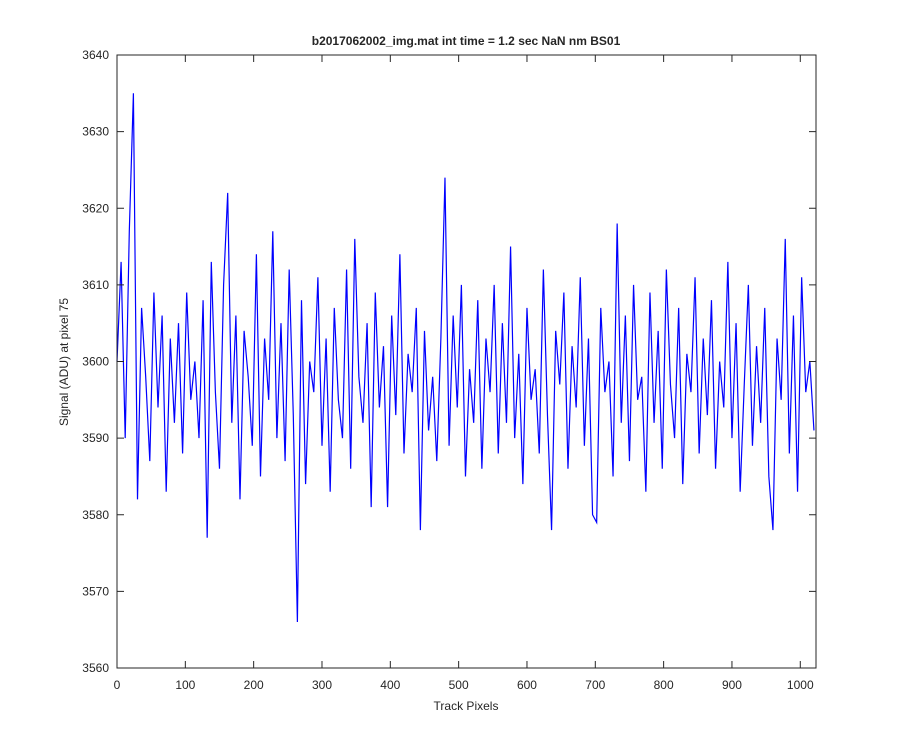 The width and height of the screenshot is (900, 755). What do you see at coordinates (95, 285) in the screenshot?
I see `y-tick-label: 3610` at bounding box center [95, 285].